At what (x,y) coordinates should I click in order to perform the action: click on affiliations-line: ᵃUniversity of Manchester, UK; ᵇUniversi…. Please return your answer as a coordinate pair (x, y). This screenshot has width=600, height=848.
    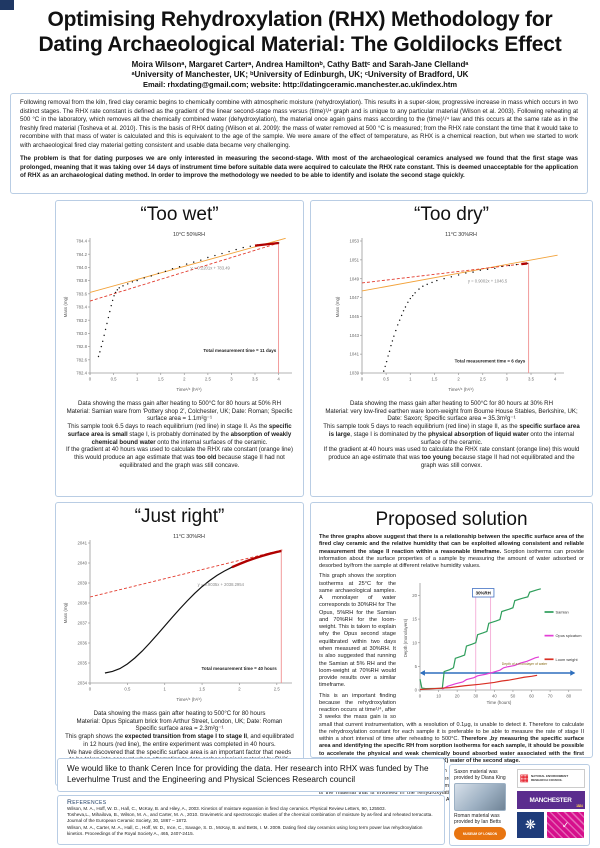
    Looking at the image, I should click on (300, 74).